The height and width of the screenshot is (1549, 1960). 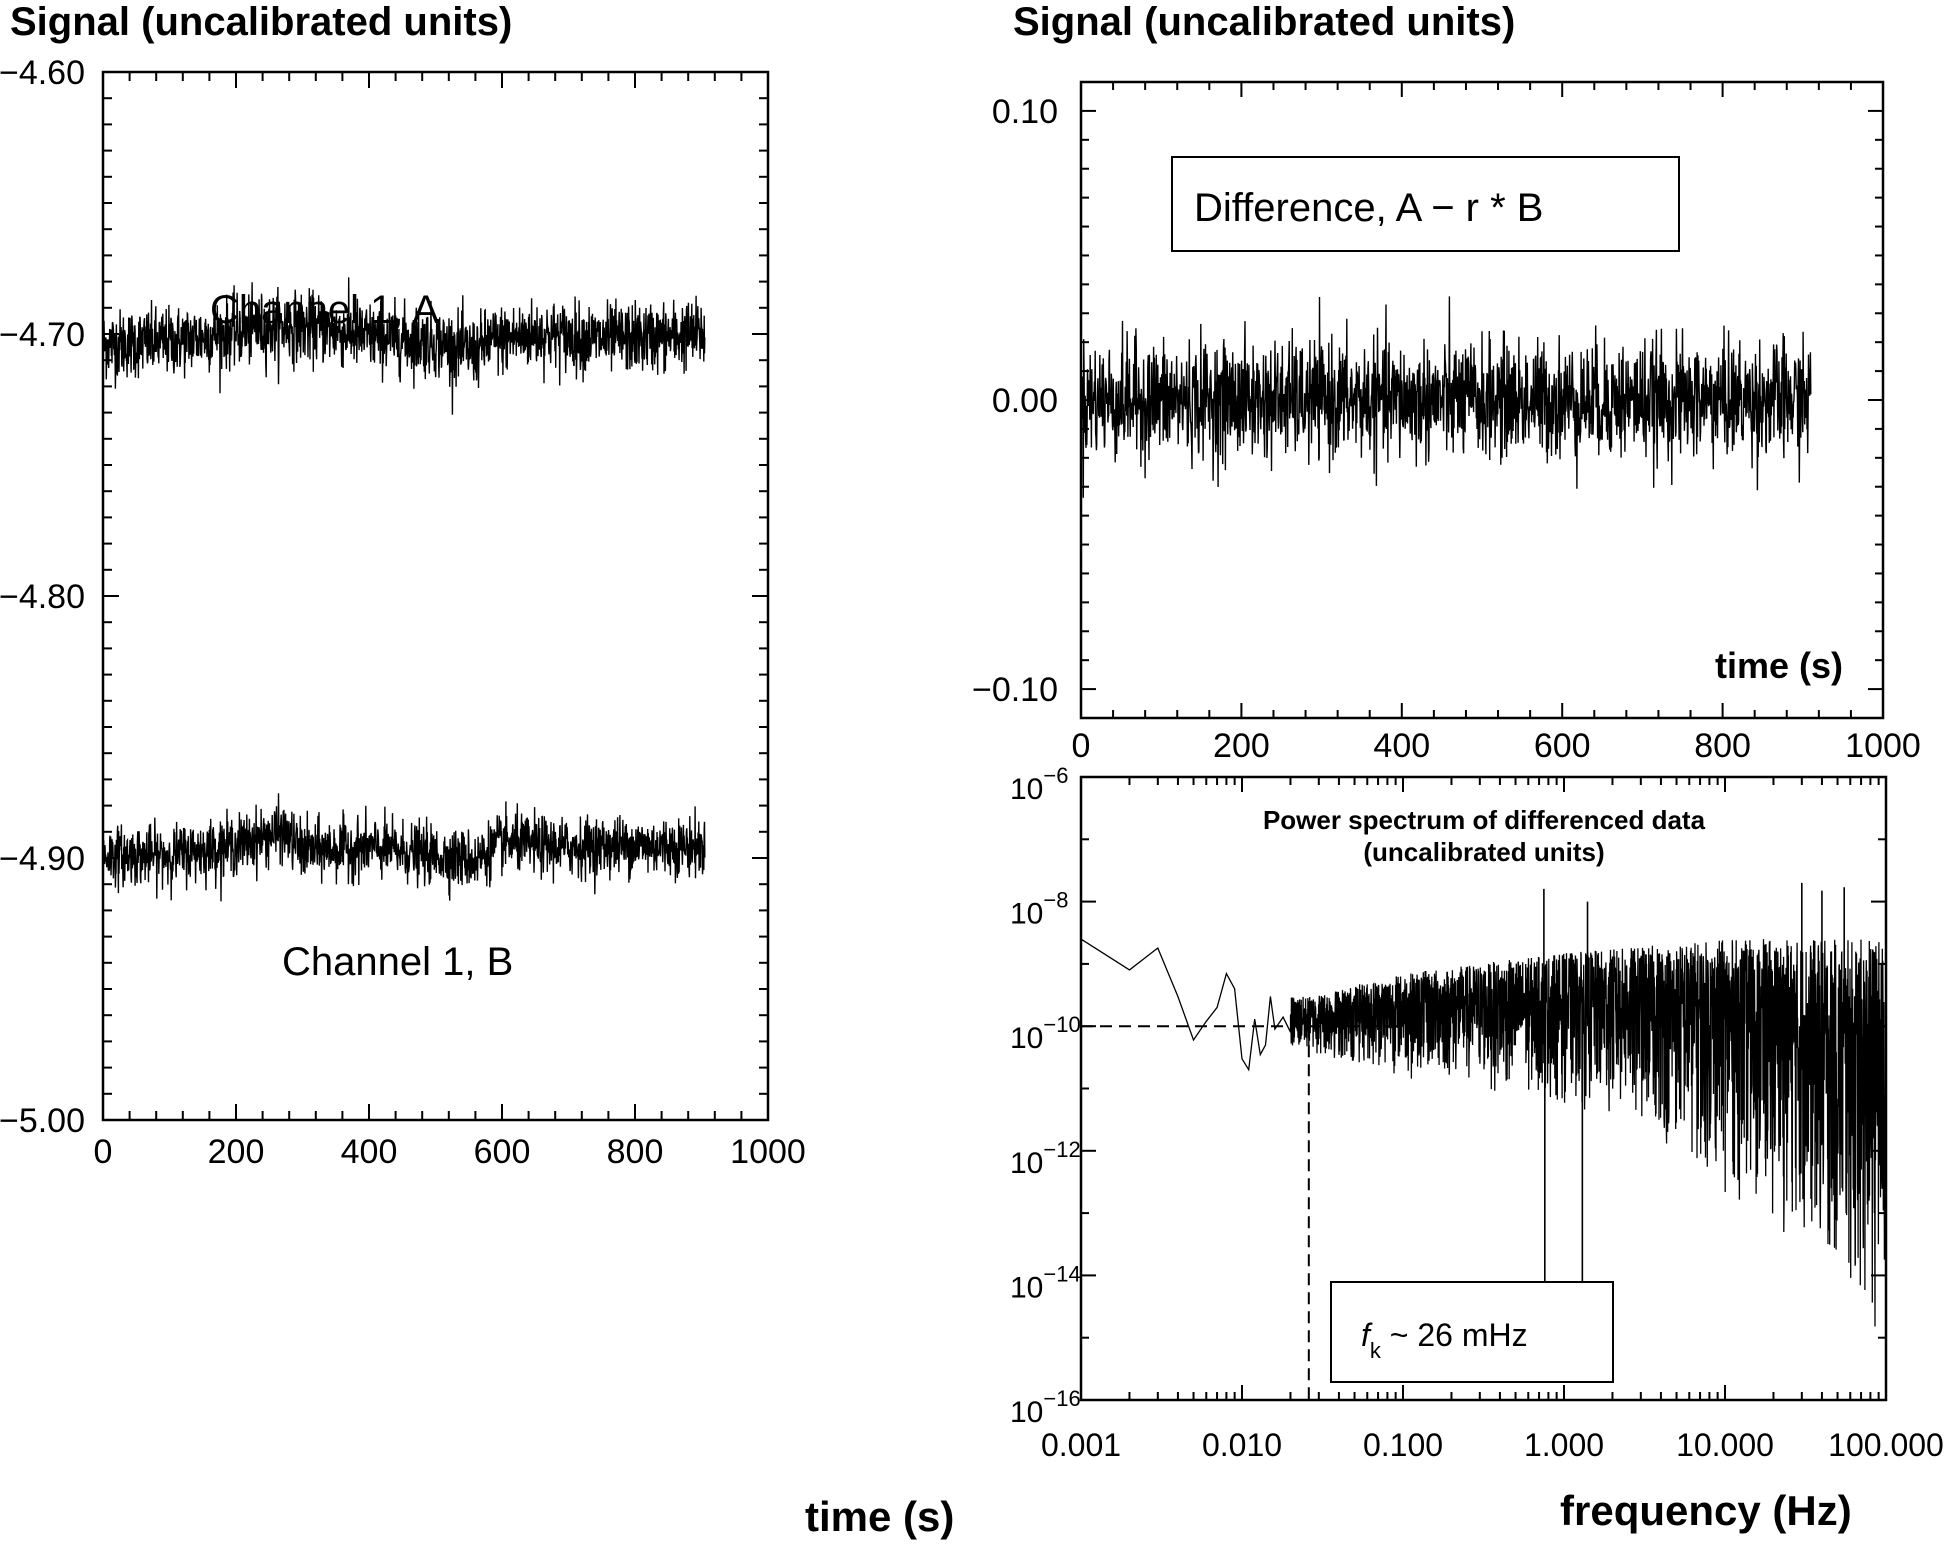 What do you see at coordinates (261, 22) in the screenshot?
I see `left-y-axis-label: Signal (uncalibrated units)` at bounding box center [261, 22].